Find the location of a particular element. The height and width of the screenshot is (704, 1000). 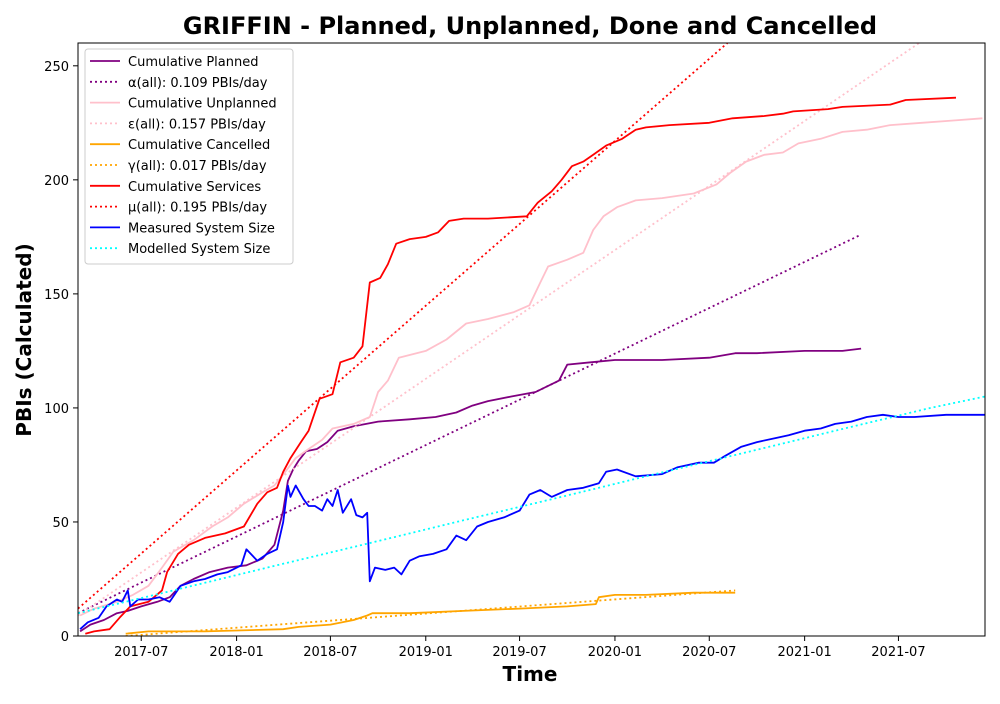

y-tick-label: 0 is located at coordinates (65, 637).